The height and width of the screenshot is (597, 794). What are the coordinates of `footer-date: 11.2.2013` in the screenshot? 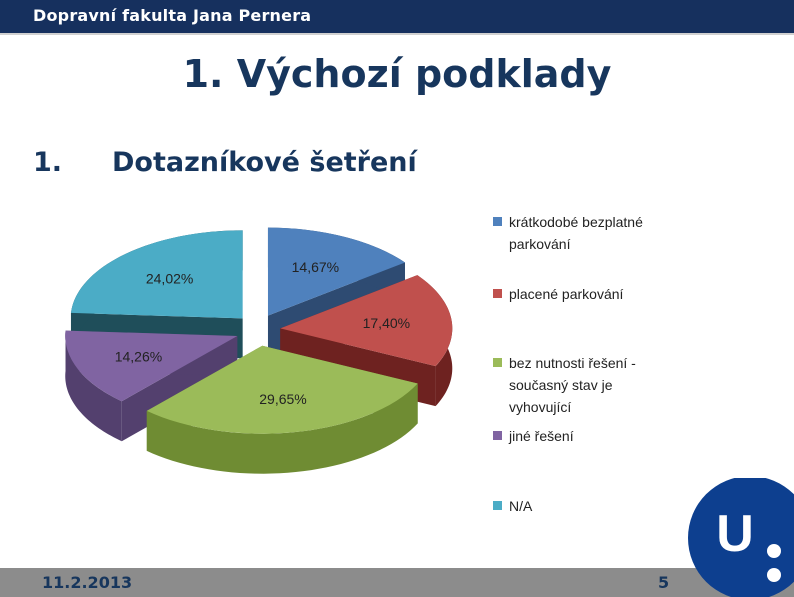 It's located at (87, 582).